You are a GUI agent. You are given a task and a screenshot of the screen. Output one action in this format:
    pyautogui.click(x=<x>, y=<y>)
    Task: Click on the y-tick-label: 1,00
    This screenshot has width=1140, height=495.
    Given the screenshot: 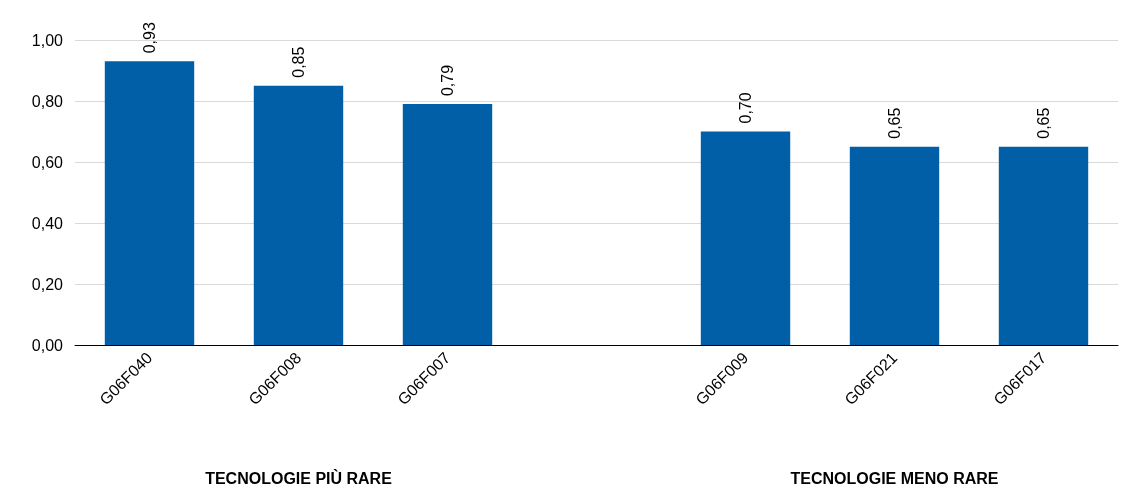 What is the action you would take?
    pyautogui.click(x=47, y=40)
    